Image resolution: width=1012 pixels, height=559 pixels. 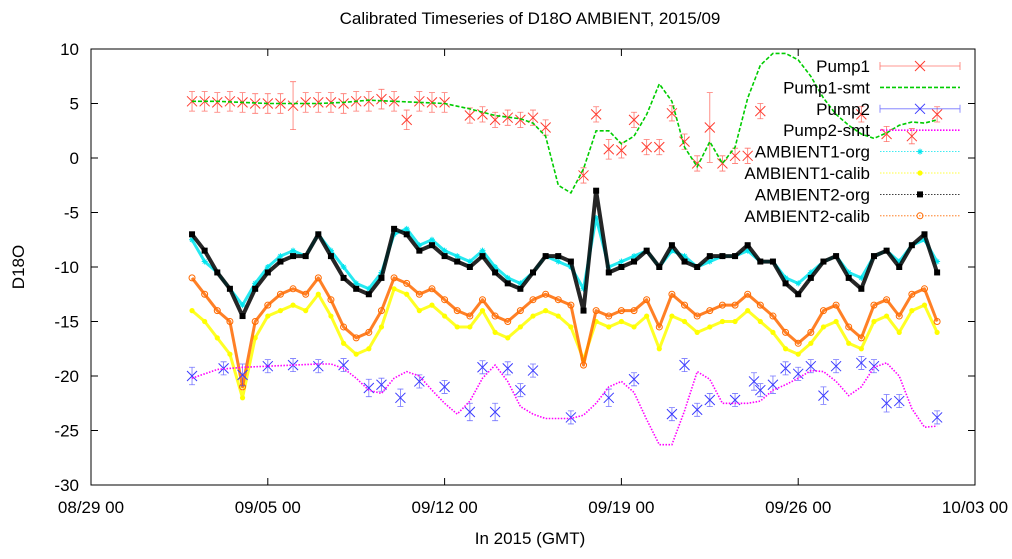 I want to click on legend-item-pump2-smt: Pump2-smt, so click(x=871, y=130).